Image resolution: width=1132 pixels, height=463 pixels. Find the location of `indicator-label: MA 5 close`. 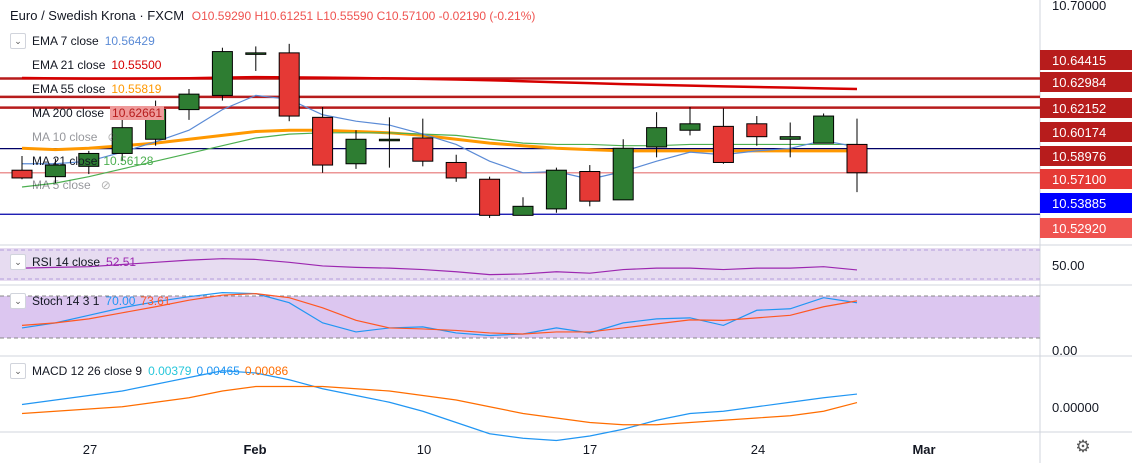

indicator-label: MA 5 close is located at coordinates (61, 185).